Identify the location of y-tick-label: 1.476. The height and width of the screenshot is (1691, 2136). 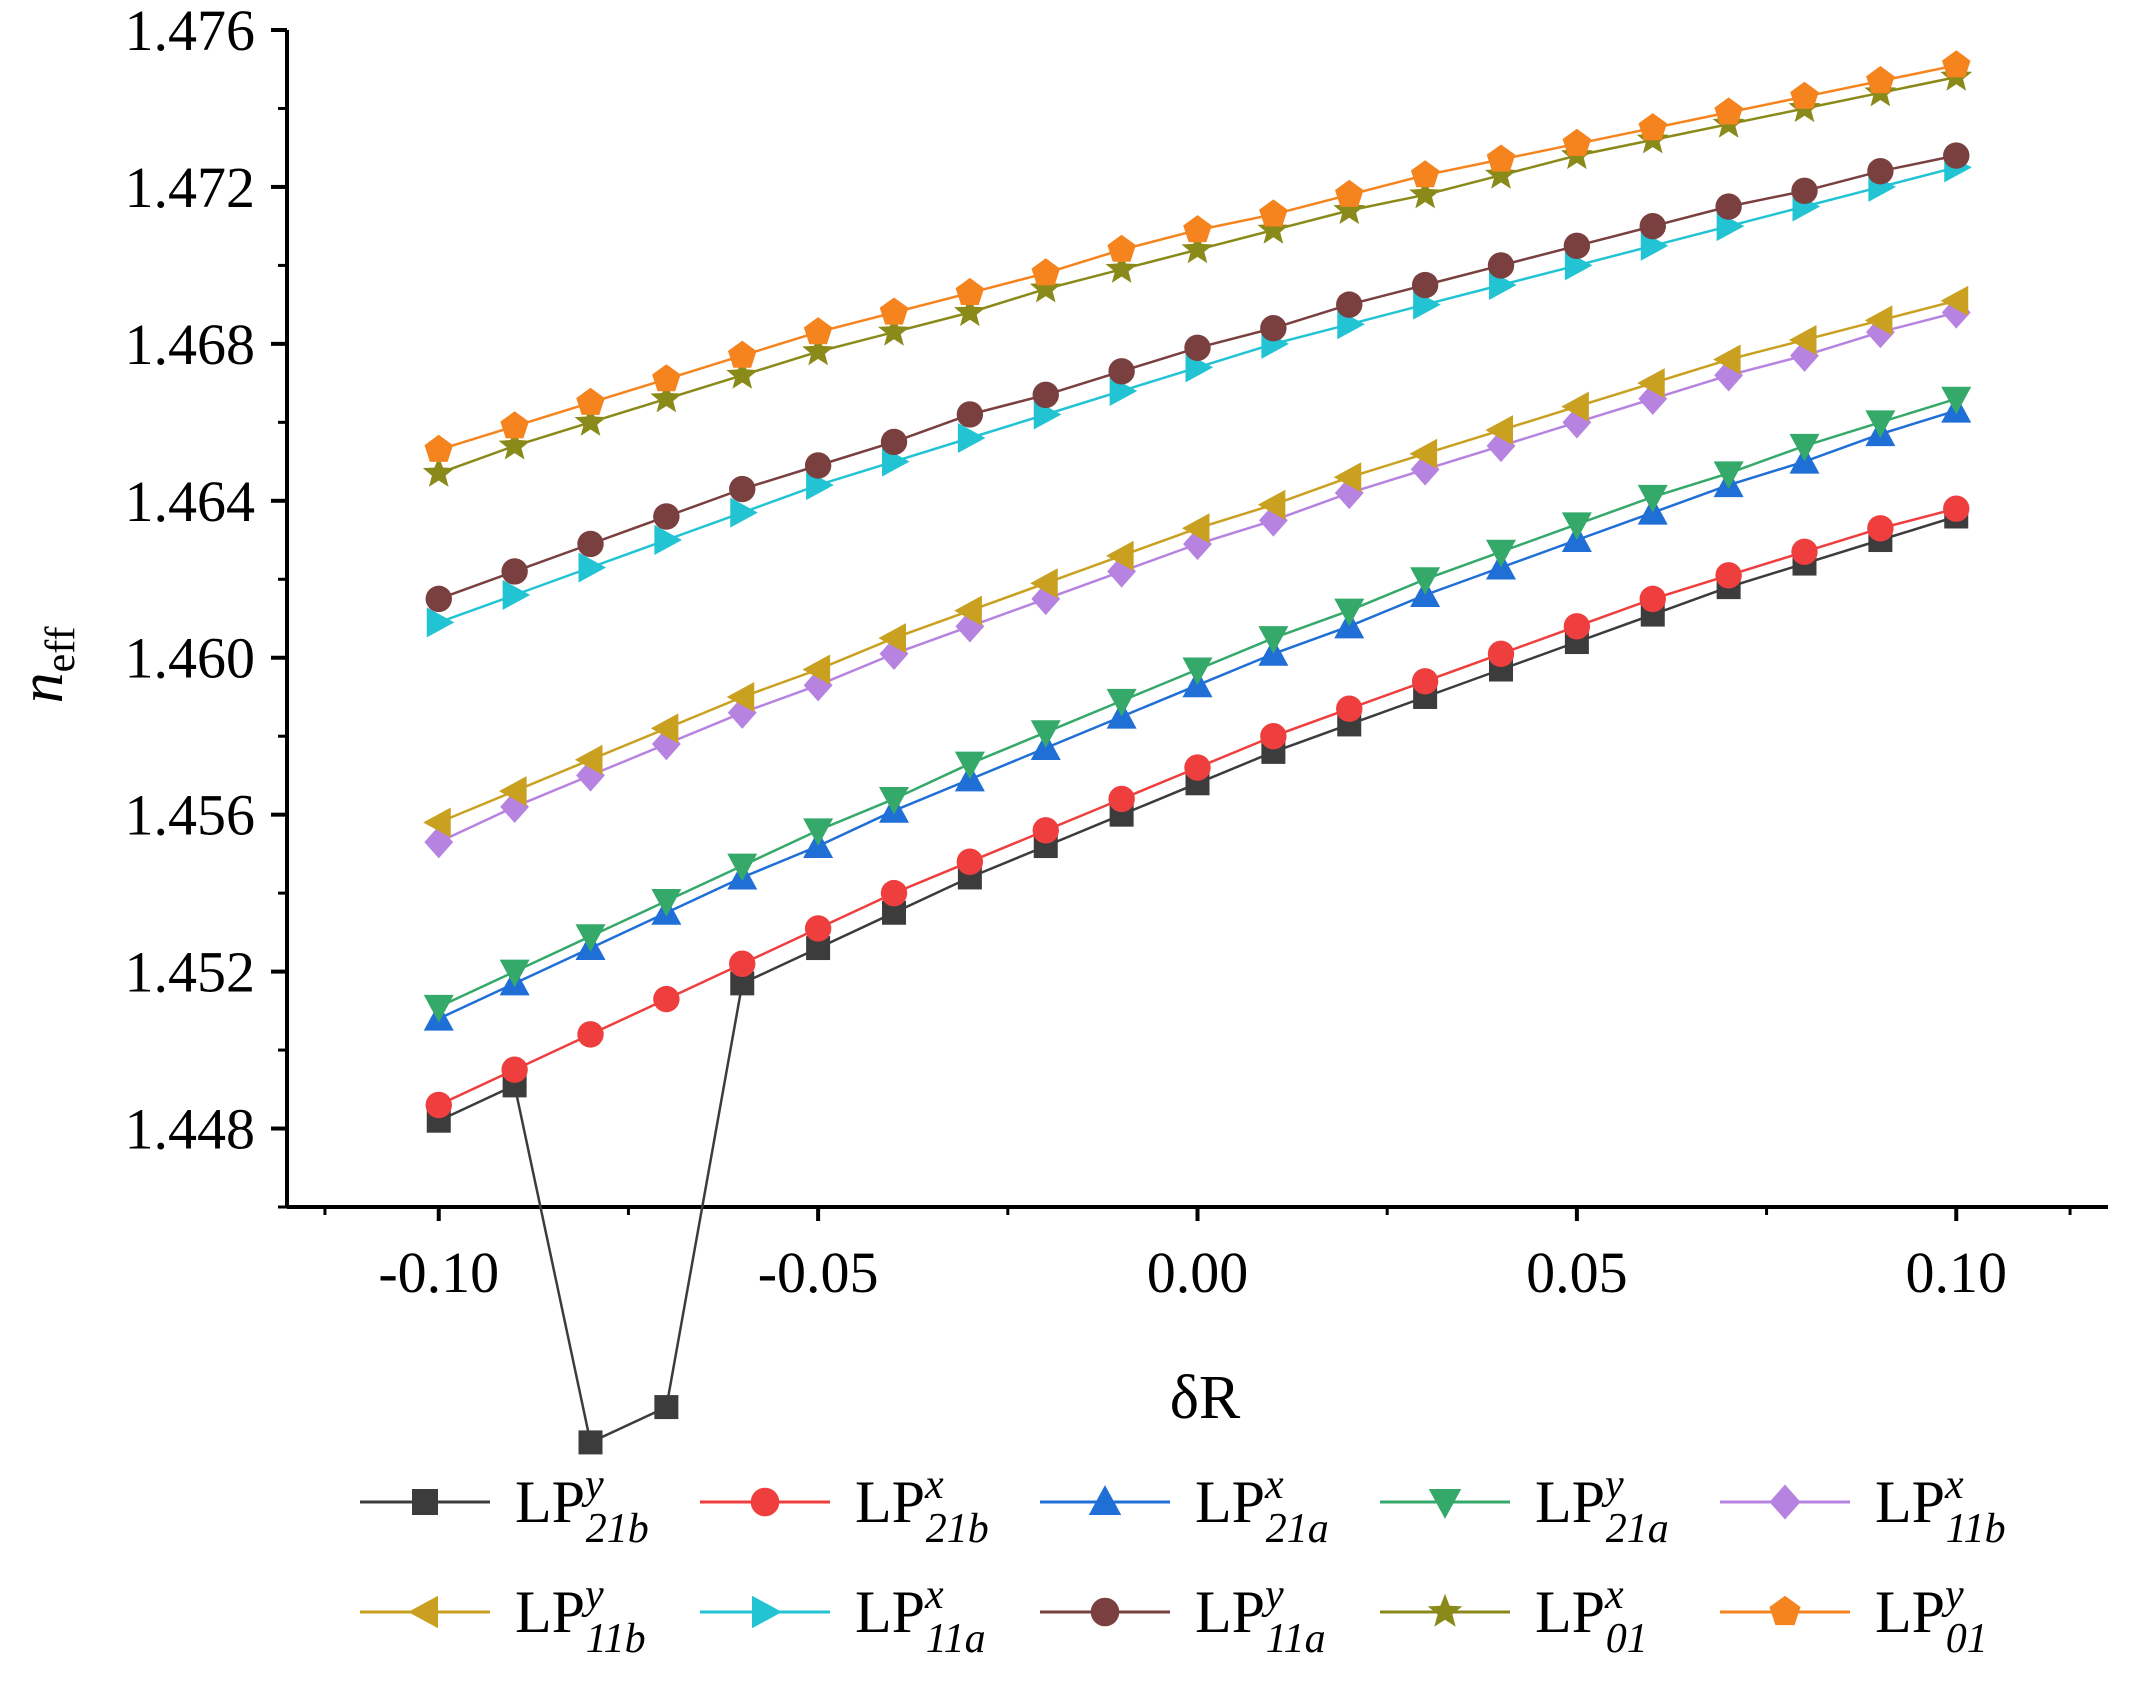
(190, 31).